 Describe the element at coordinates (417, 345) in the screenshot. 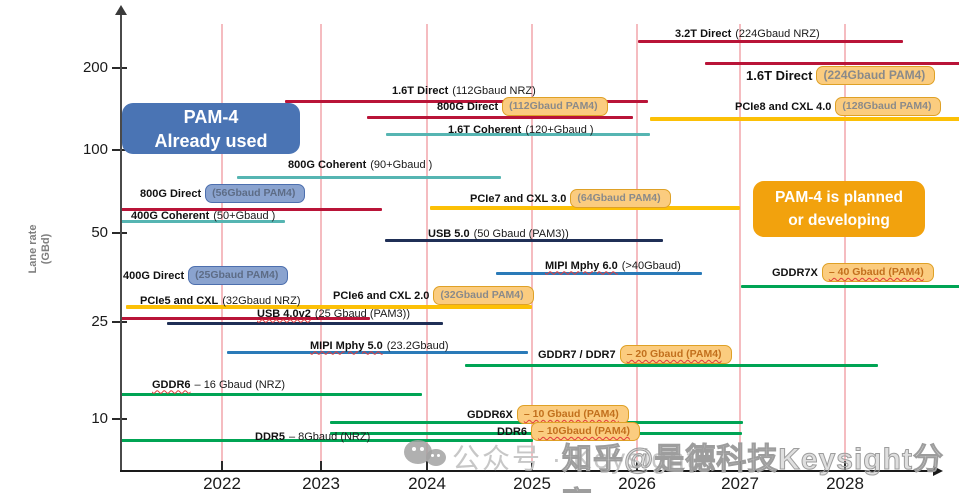

I see `series-value-mipi-mphy5: (23.2Gbaud)` at that location.